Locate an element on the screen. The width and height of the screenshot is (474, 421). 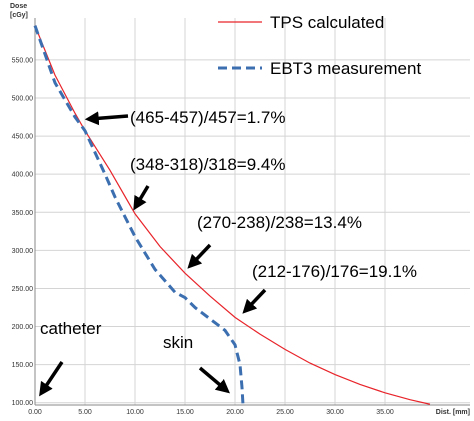
y-tick-label: 400.00 is located at coordinates (23, 175).